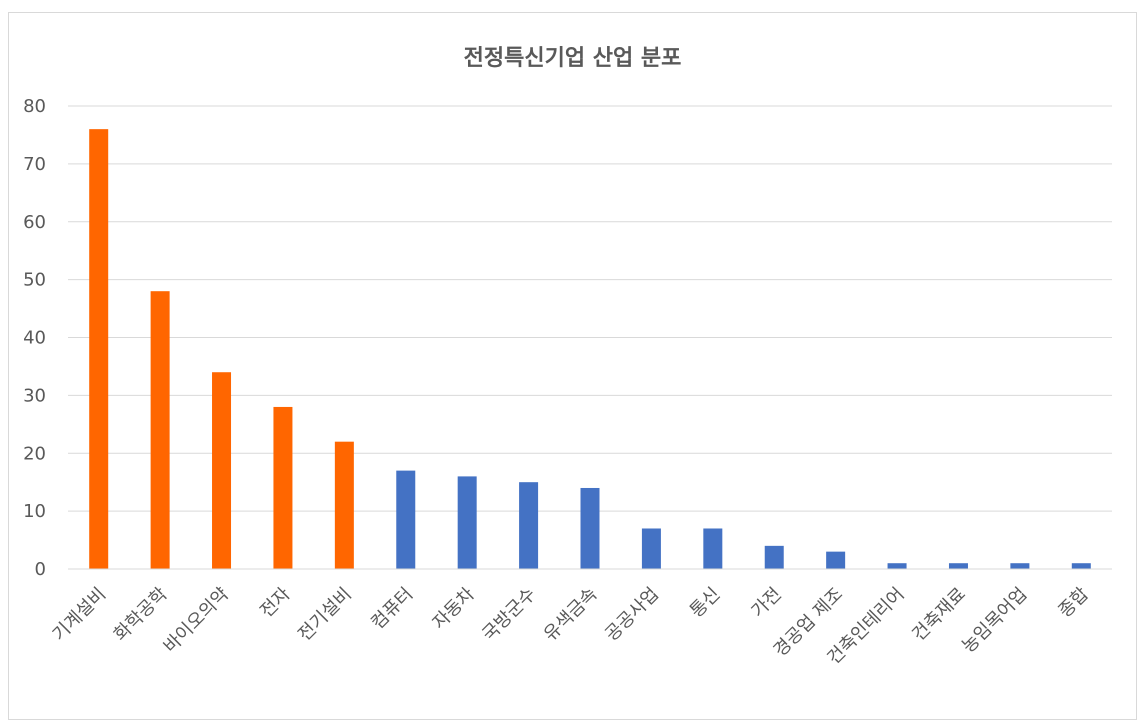  Describe the element at coordinates (34, 453) in the screenshot. I see `y-tick-label: 20` at that location.